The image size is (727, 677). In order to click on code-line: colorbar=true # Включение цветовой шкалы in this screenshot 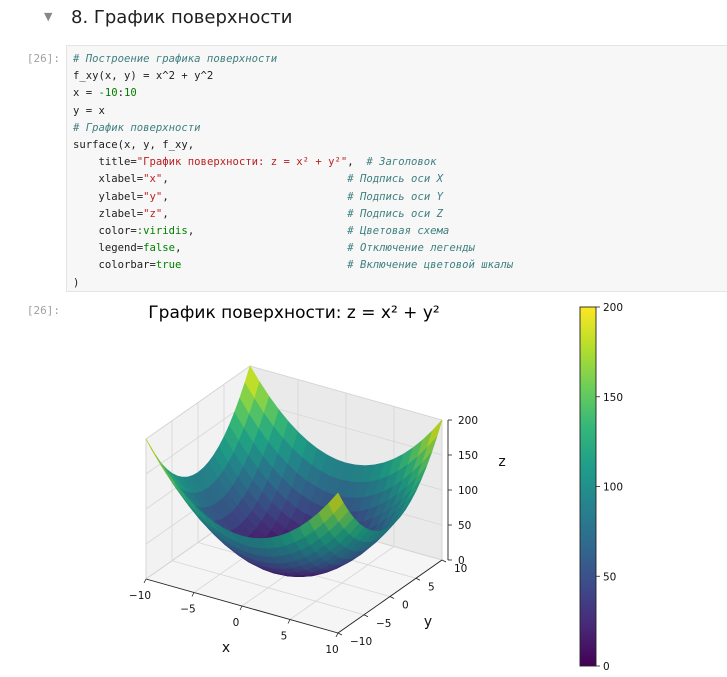, I will do `click(293, 265)`.